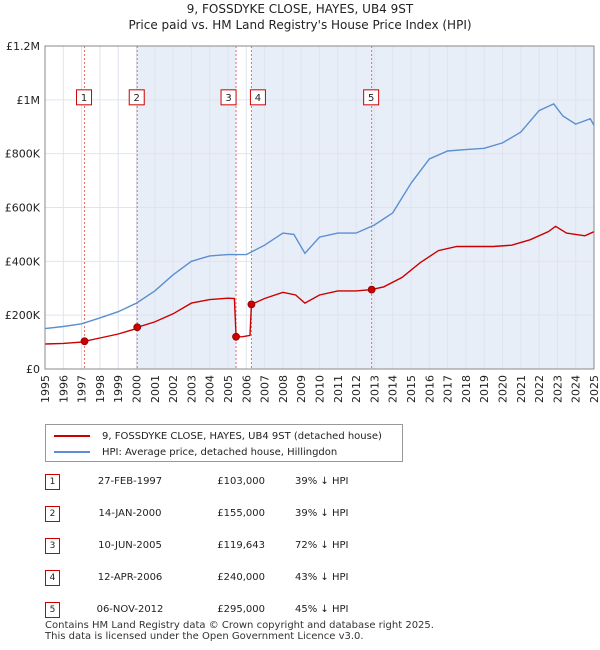 This screenshot has width=600, height=650. Describe the element at coordinates (63, 389) in the screenshot. I see `x-tick-label: 1996` at that location.